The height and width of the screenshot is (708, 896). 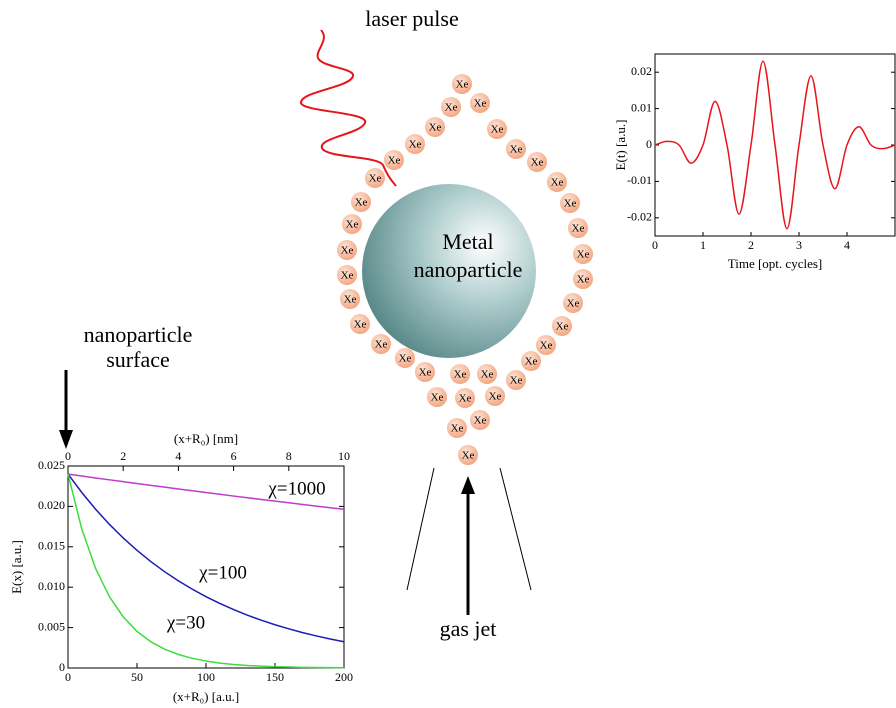 What do you see at coordinates (289, 456) in the screenshot?
I see `x2-tick-label: 8` at bounding box center [289, 456].